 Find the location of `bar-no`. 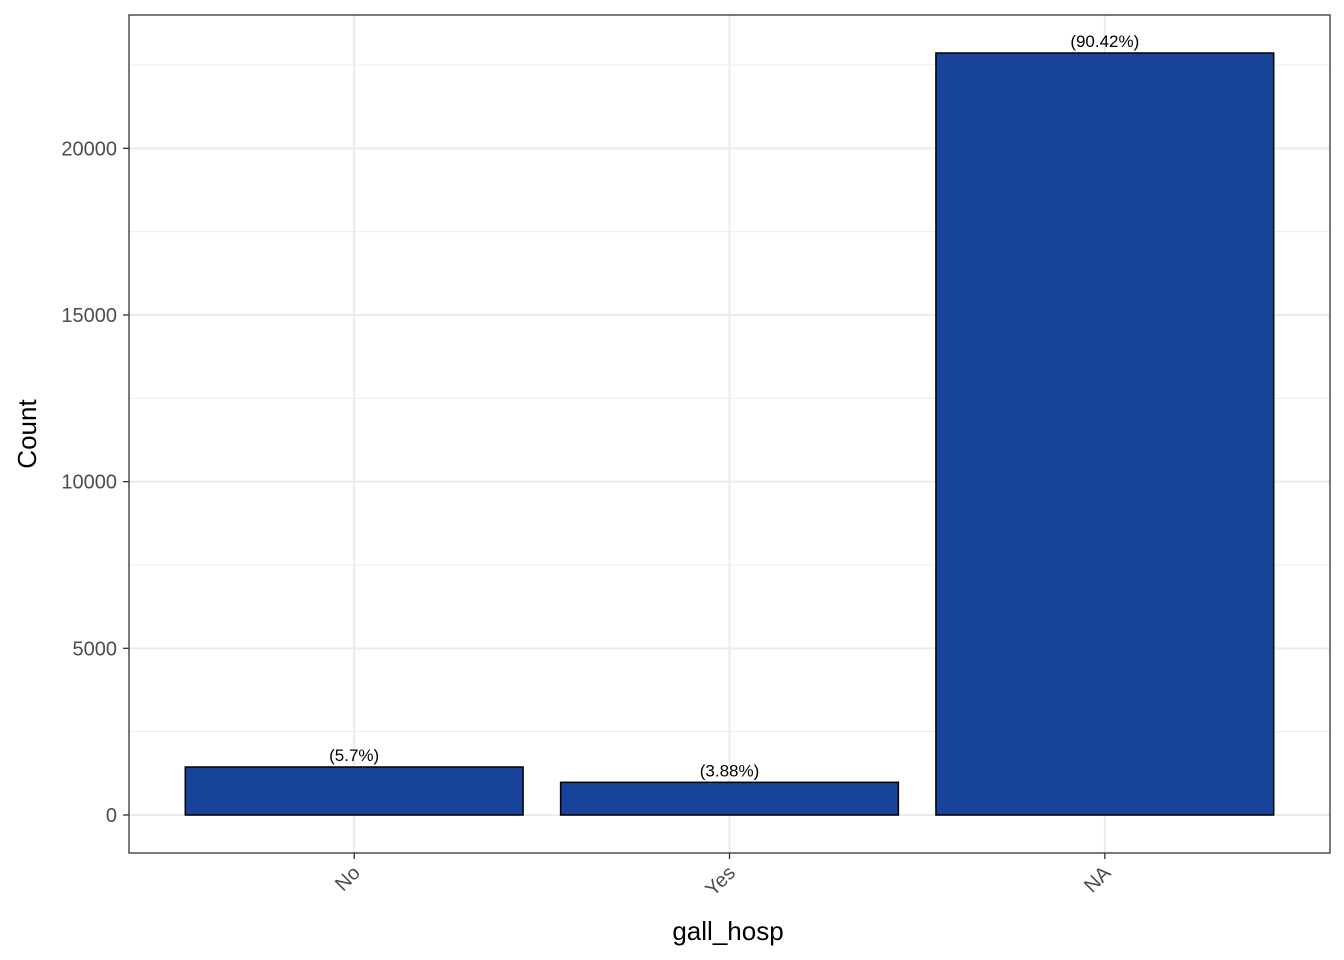

bar-no is located at coordinates (354, 791).